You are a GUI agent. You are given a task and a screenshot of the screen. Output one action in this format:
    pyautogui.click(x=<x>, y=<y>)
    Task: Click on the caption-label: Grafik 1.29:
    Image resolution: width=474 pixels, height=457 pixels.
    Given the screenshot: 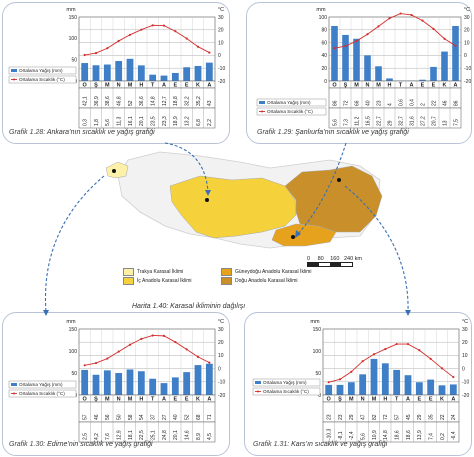 What is the action you would take?
    pyautogui.click(x=275, y=132)
    